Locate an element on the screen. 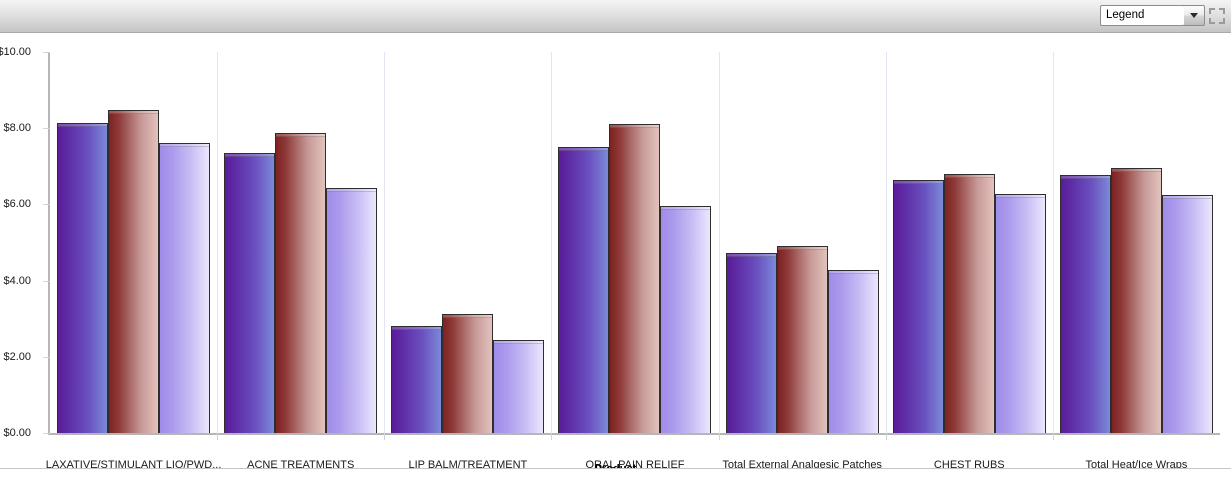  y-axis-tick-label: $2.00 is located at coordinates (17, 356).